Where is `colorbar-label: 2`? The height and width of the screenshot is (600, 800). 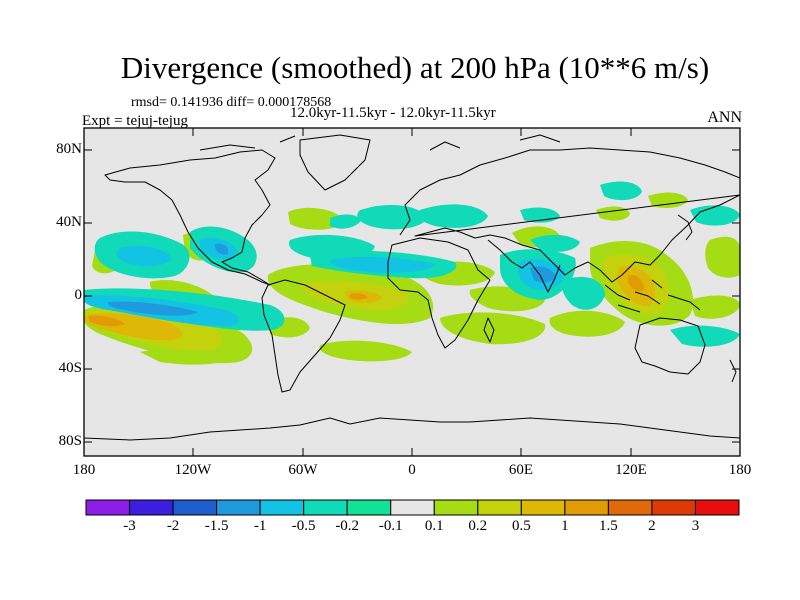
colorbar-label: 2 is located at coordinates (652, 526).